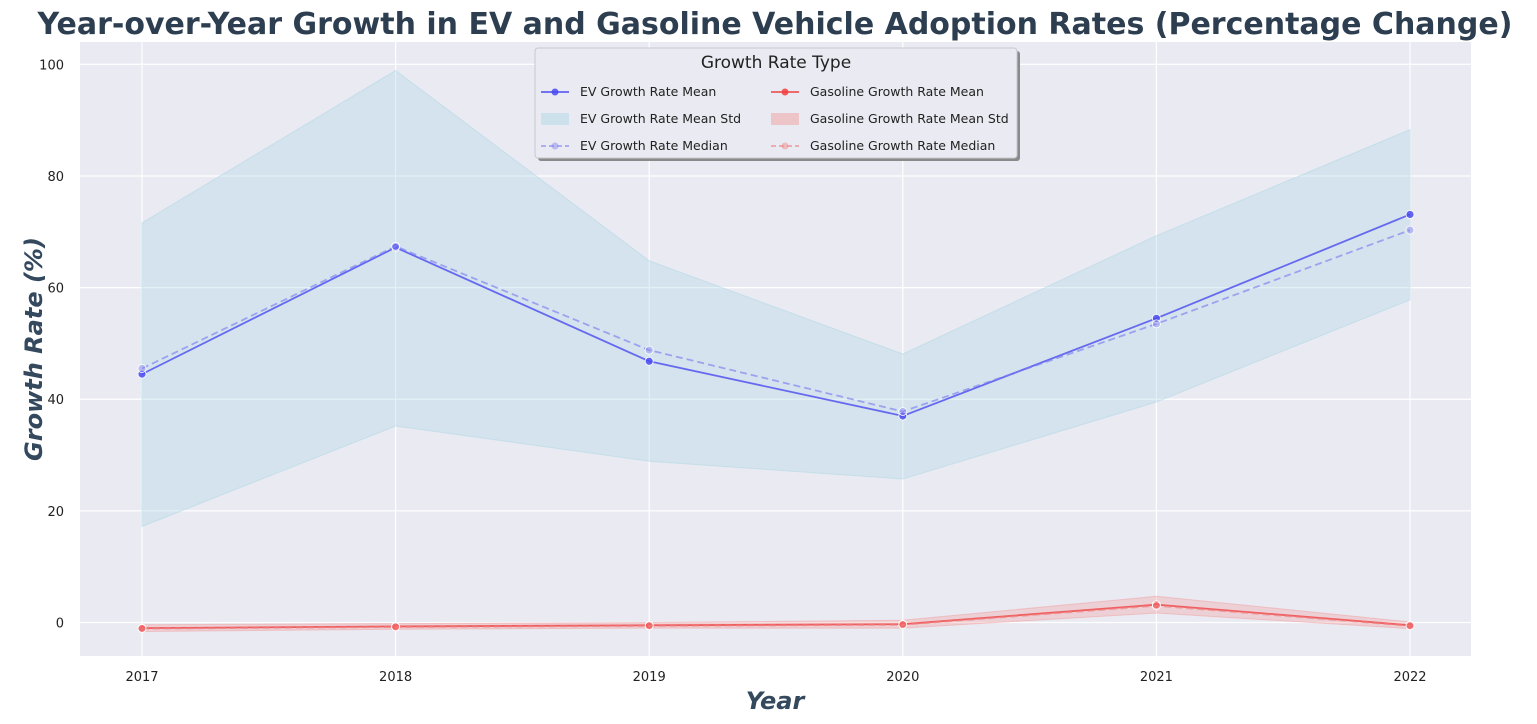  I want to click on legend-label-gasoline-growth-rate-median: Gasoline Growth Rate Median, so click(902, 145).